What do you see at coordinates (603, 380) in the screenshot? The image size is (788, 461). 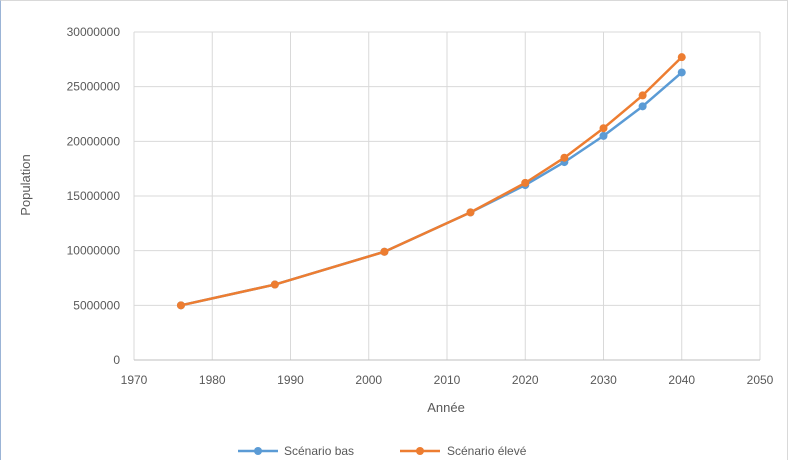 I see `x-tick-label: 2030` at bounding box center [603, 380].